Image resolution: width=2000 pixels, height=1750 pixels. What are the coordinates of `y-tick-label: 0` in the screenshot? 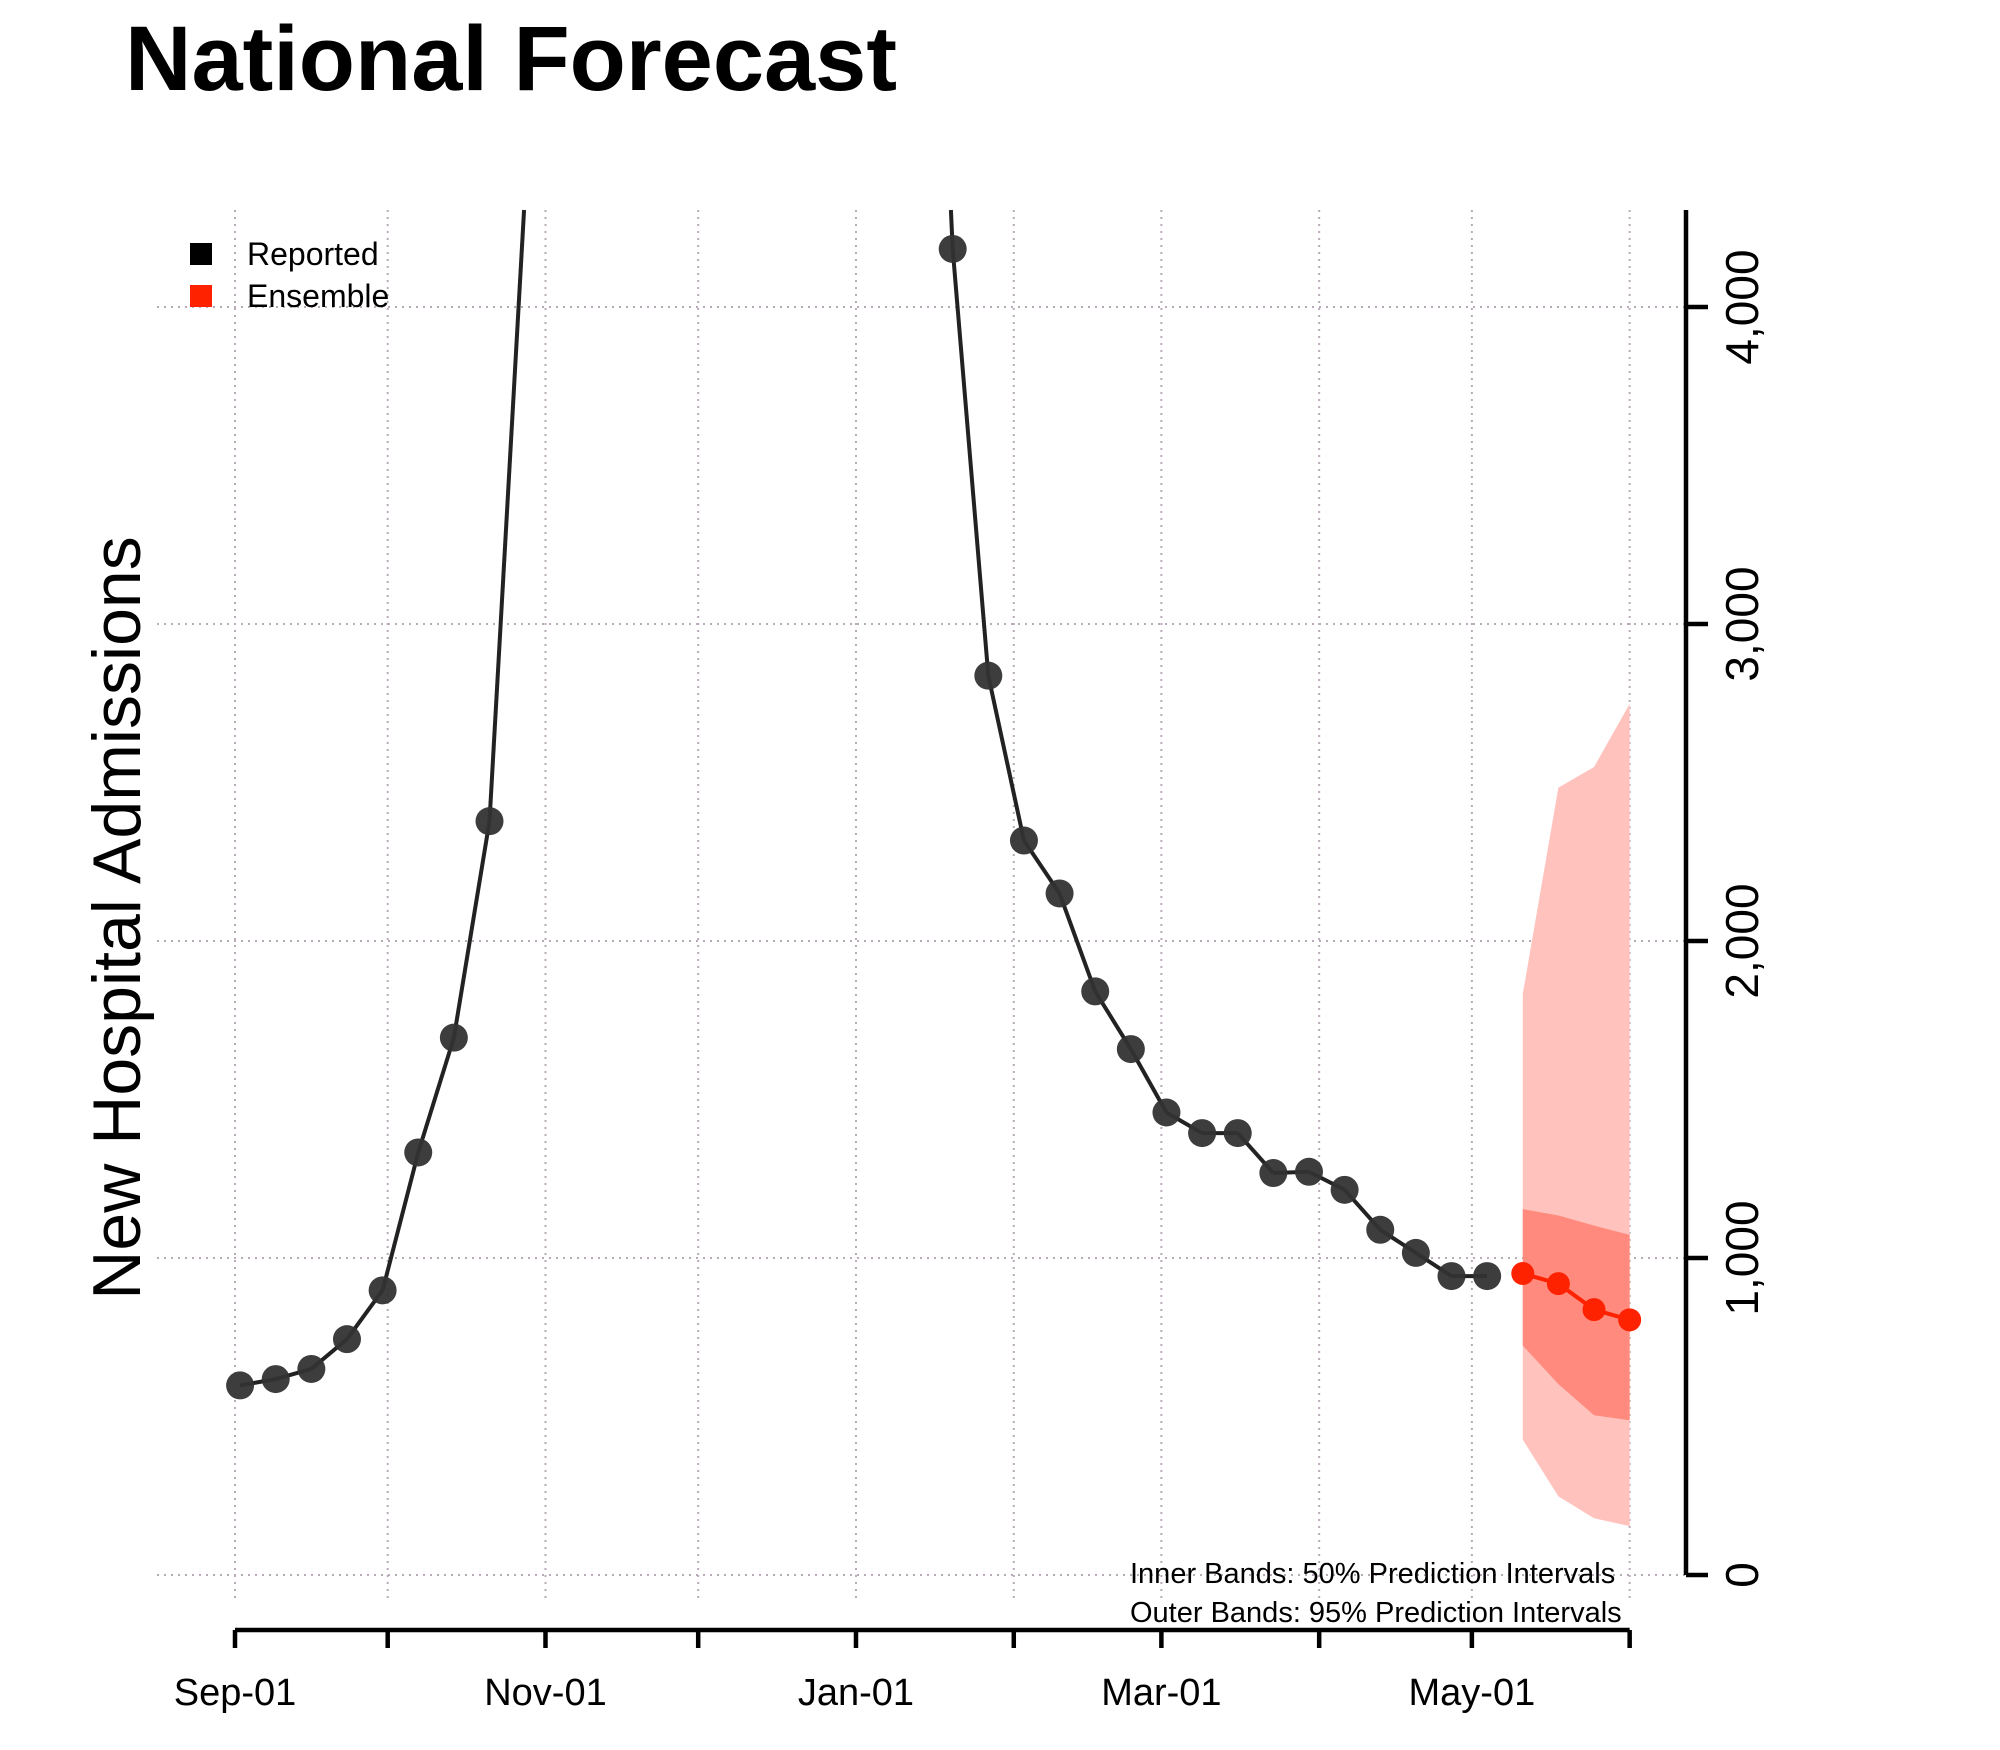 It's located at (1742, 1575).